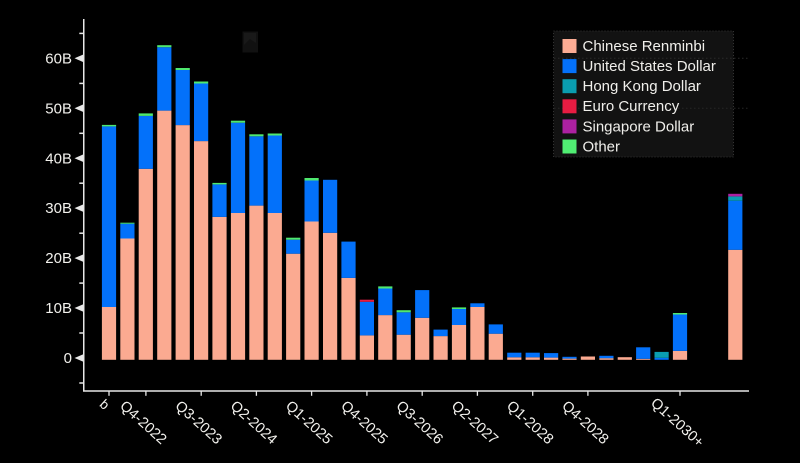 The height and width of the screenshot is (463, 800). Describe the element at coordinates (58, 308) in the screenshot. I see `svg-text: 10B` at that location.